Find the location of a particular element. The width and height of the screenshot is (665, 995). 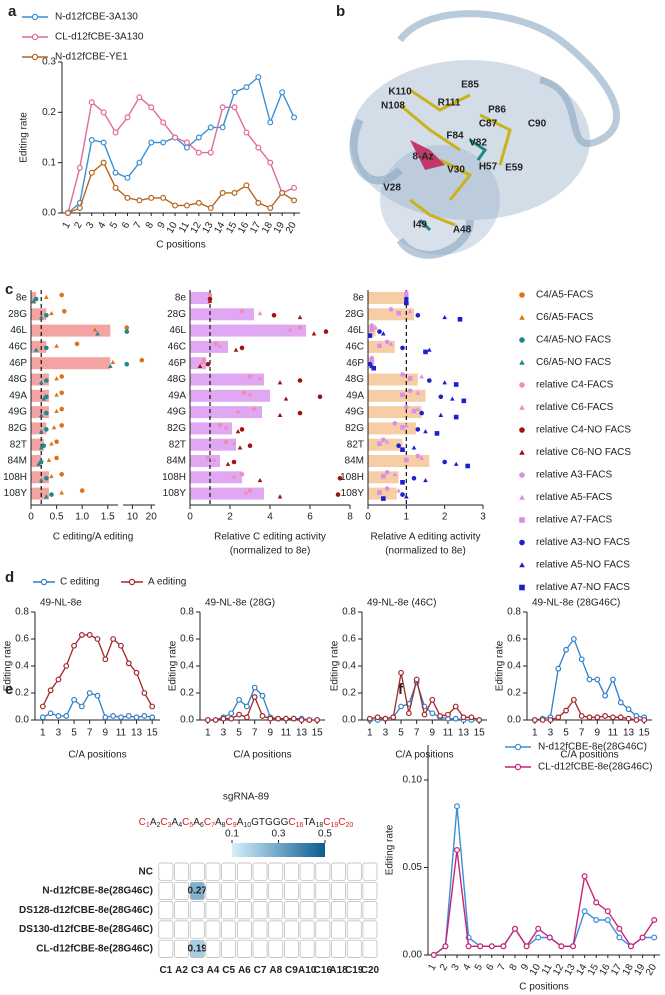

category-label: 108Y is located at coordinates (353, 493).